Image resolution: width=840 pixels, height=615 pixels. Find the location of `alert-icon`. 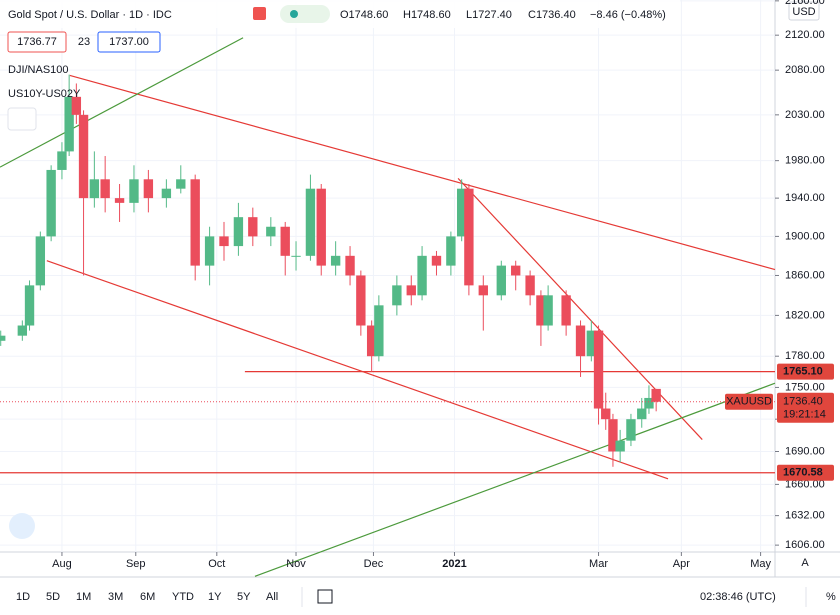

alert-icon is located at coordinates (259, 13).